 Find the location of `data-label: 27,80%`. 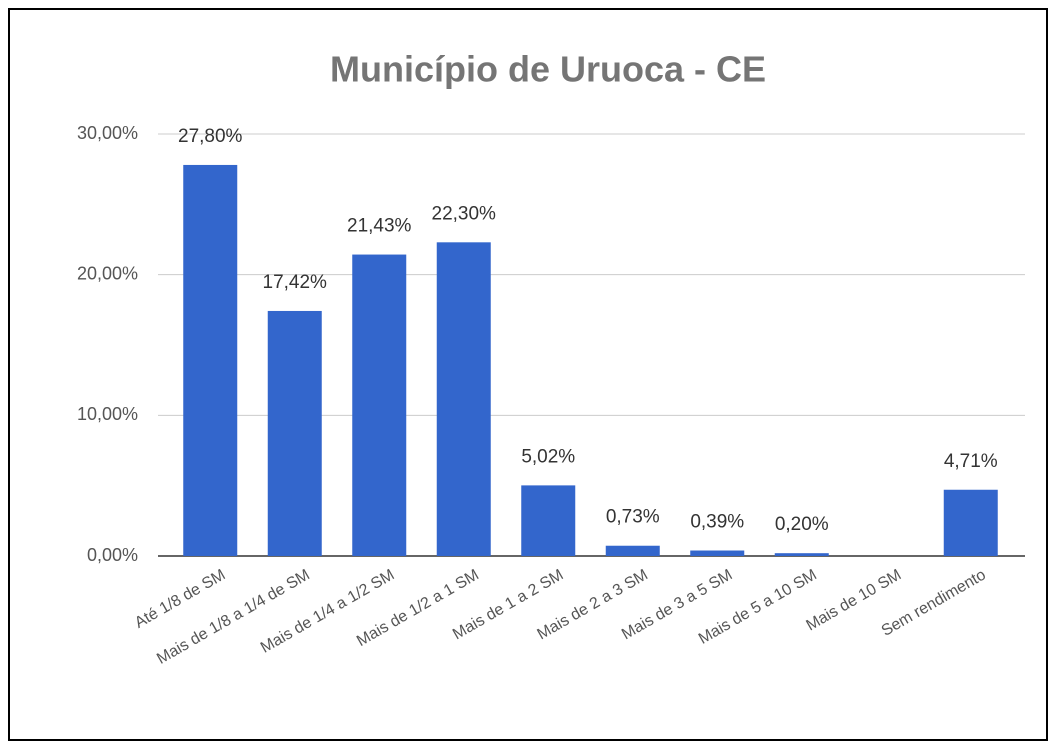

data-label: 27,80% is located at coordinates (210, 136).